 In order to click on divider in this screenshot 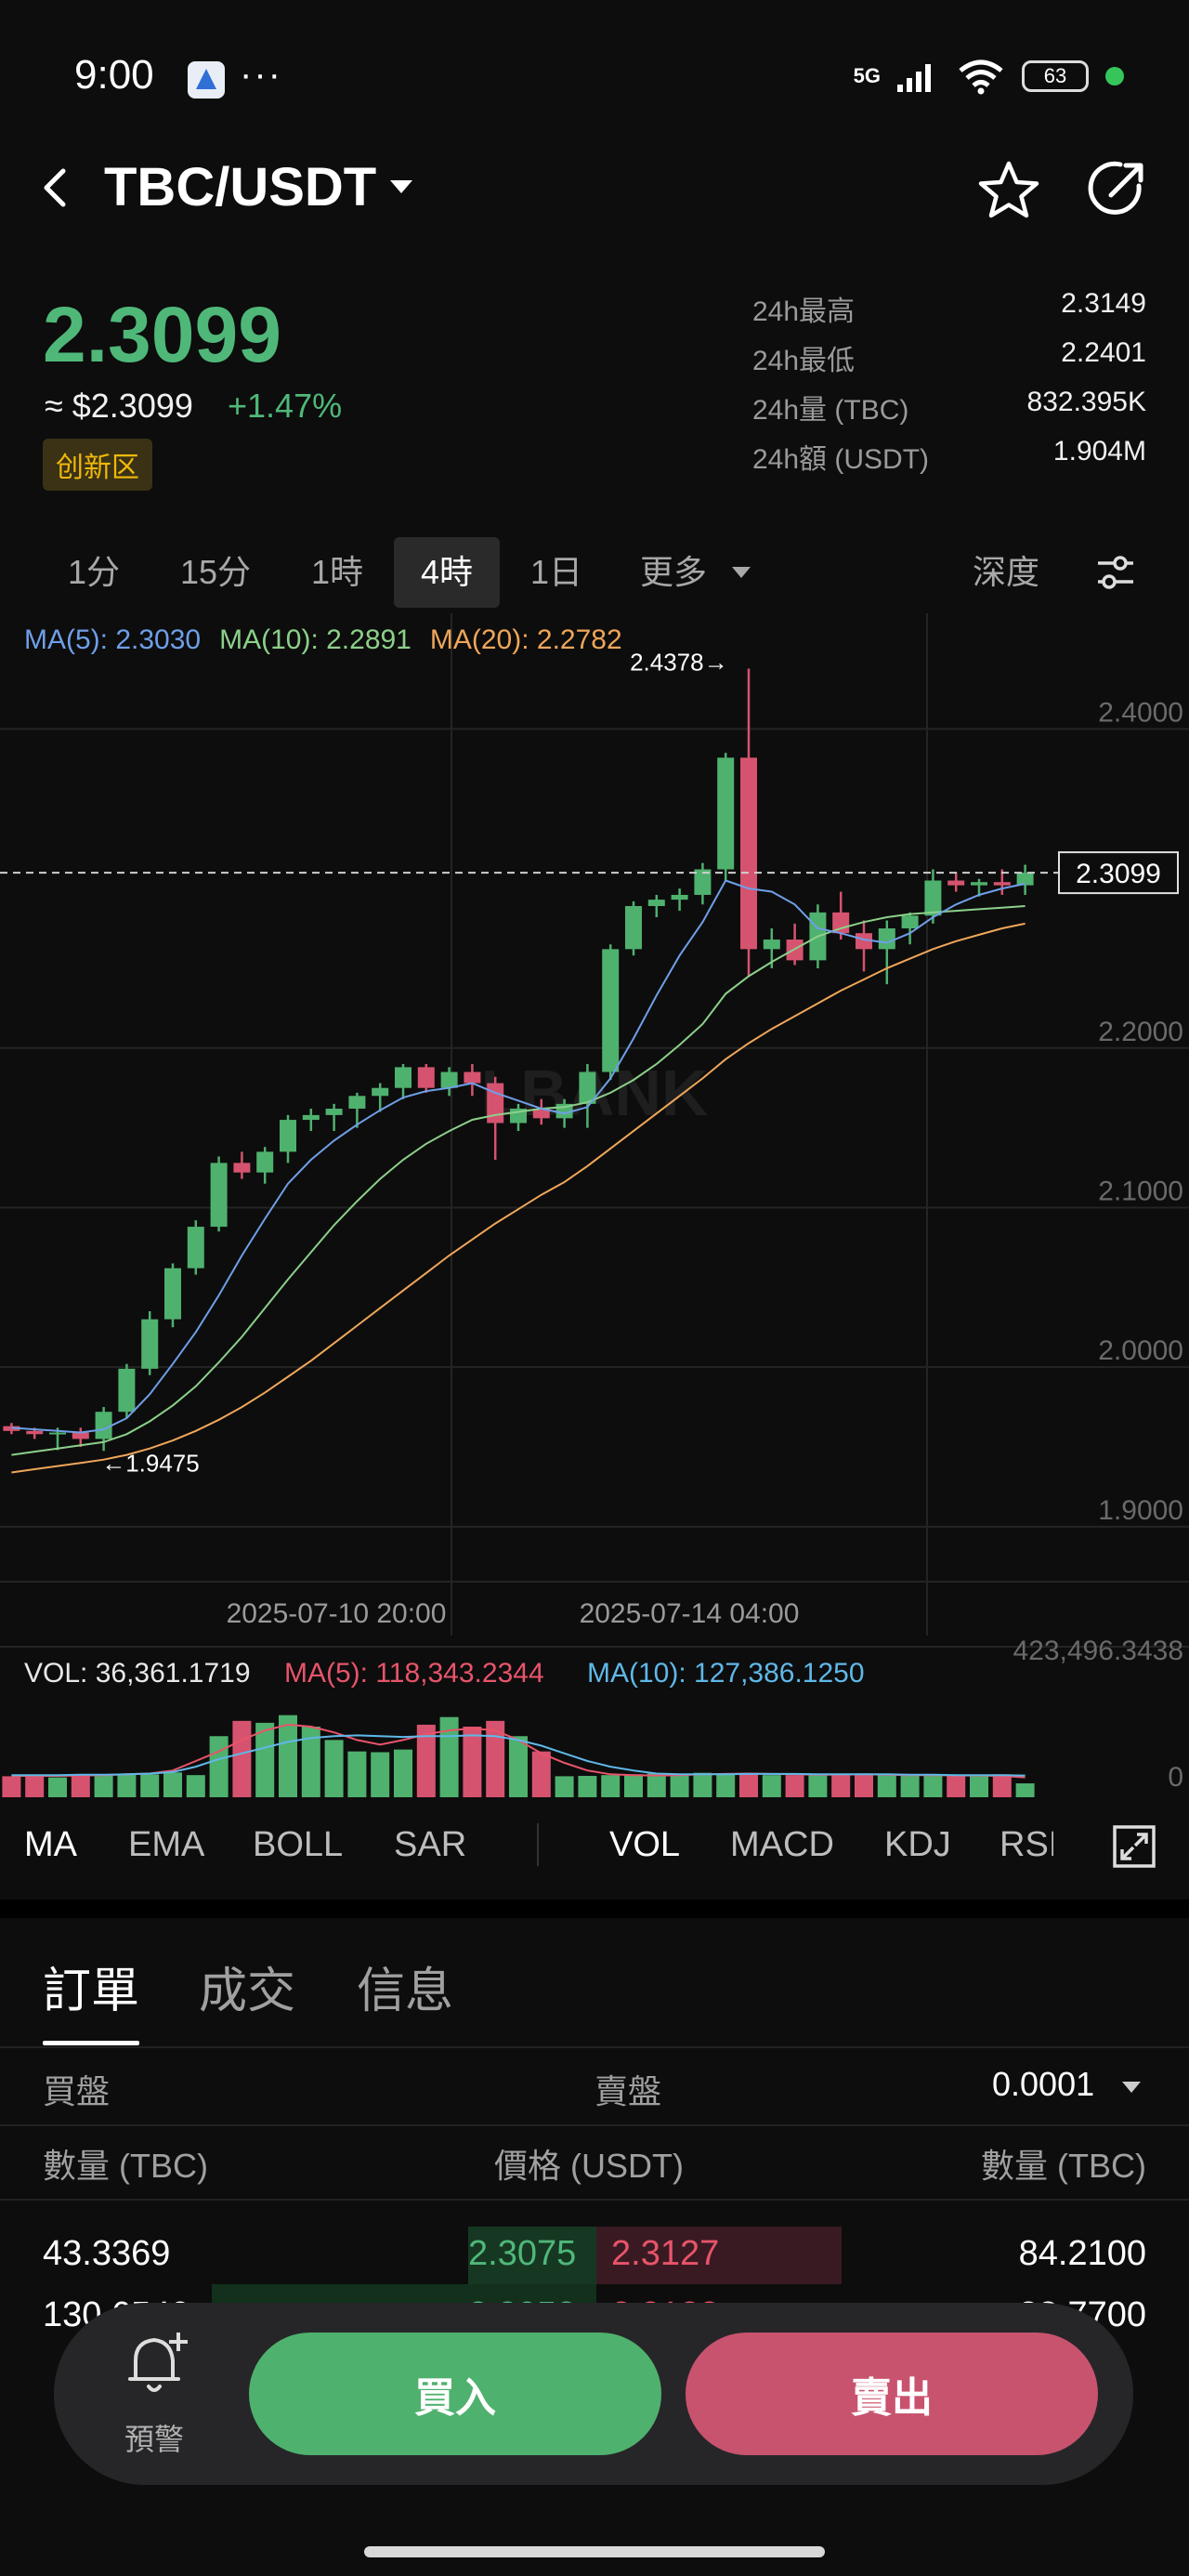, I will do `click(594, 2125)`.